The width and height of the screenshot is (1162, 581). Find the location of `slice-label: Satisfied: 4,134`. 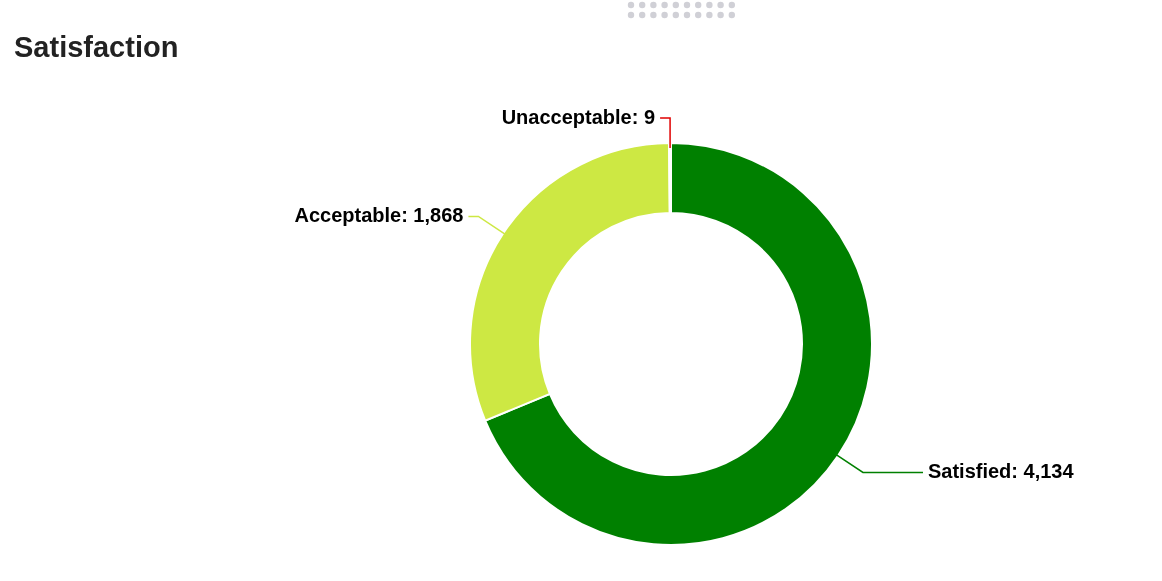

slice-label: Satisfied: 4,134 is located at coordinates (1001, 471).